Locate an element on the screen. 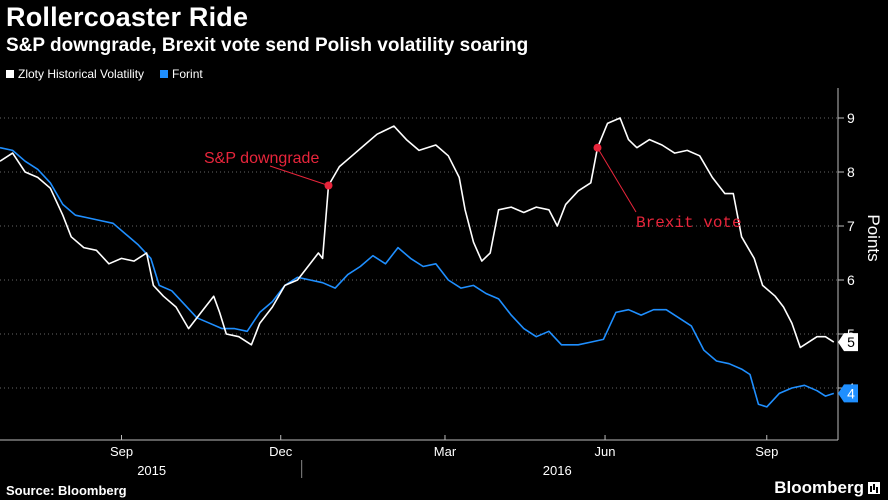  end-label-forint: 4 is located at coordinates (848, 393).